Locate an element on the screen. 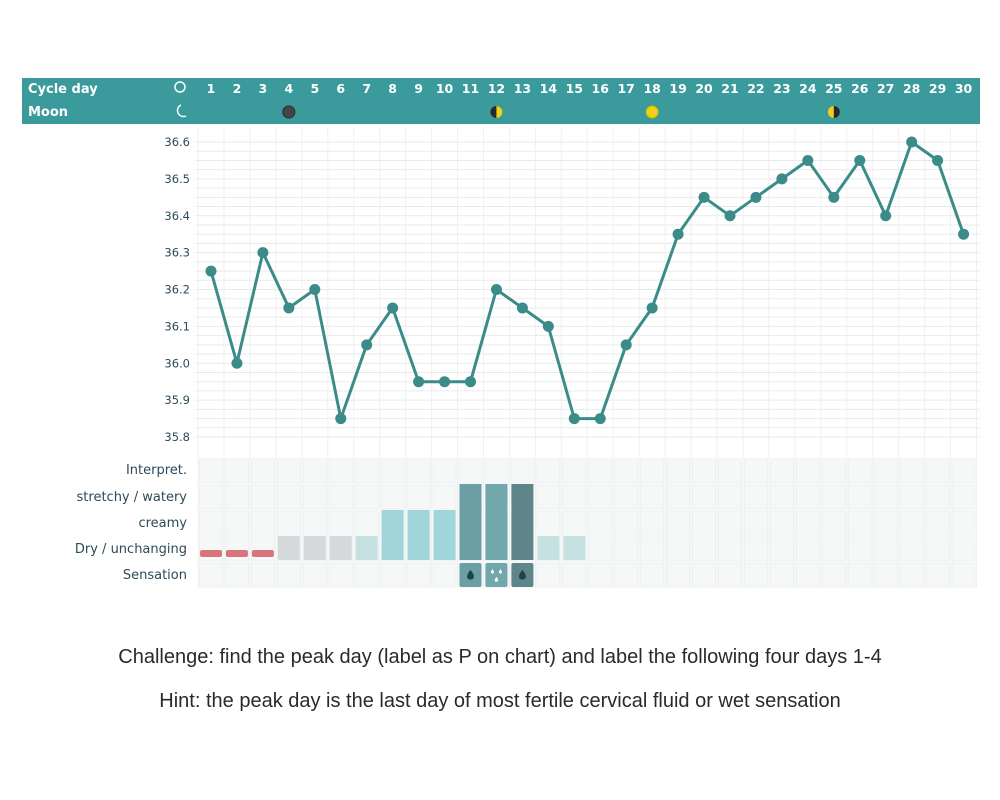 This screenshot has width=1000, height=800. half-moon-icon is located at coordinates (496, 112).